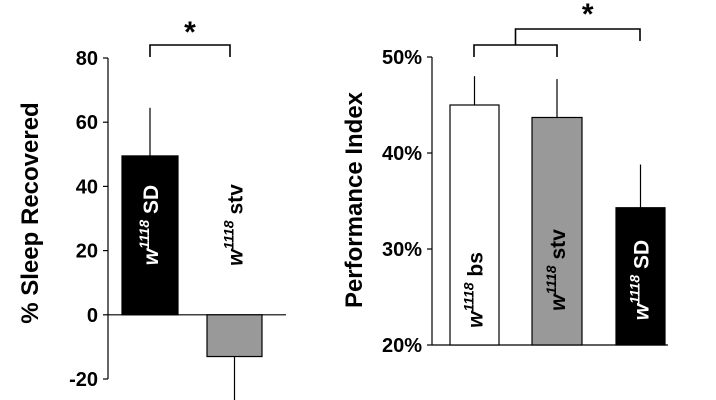  What do you see at coordinates (92, 316) in the screenshot?
I see `y-tick-label: 0` at bounding box center [92, 316].